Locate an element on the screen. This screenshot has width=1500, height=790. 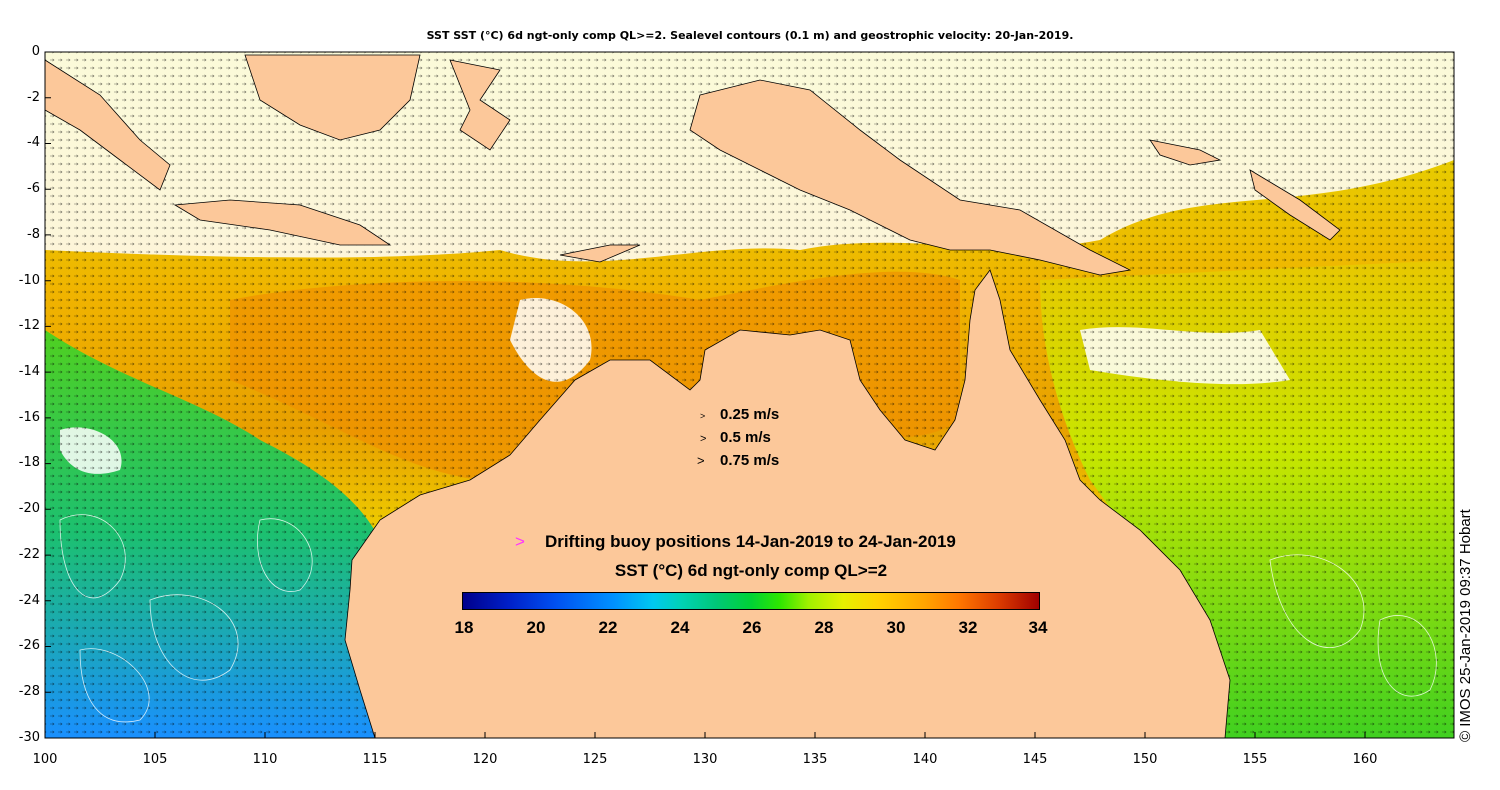
y-tick-label: -20 is located at coordinates (29, 508).